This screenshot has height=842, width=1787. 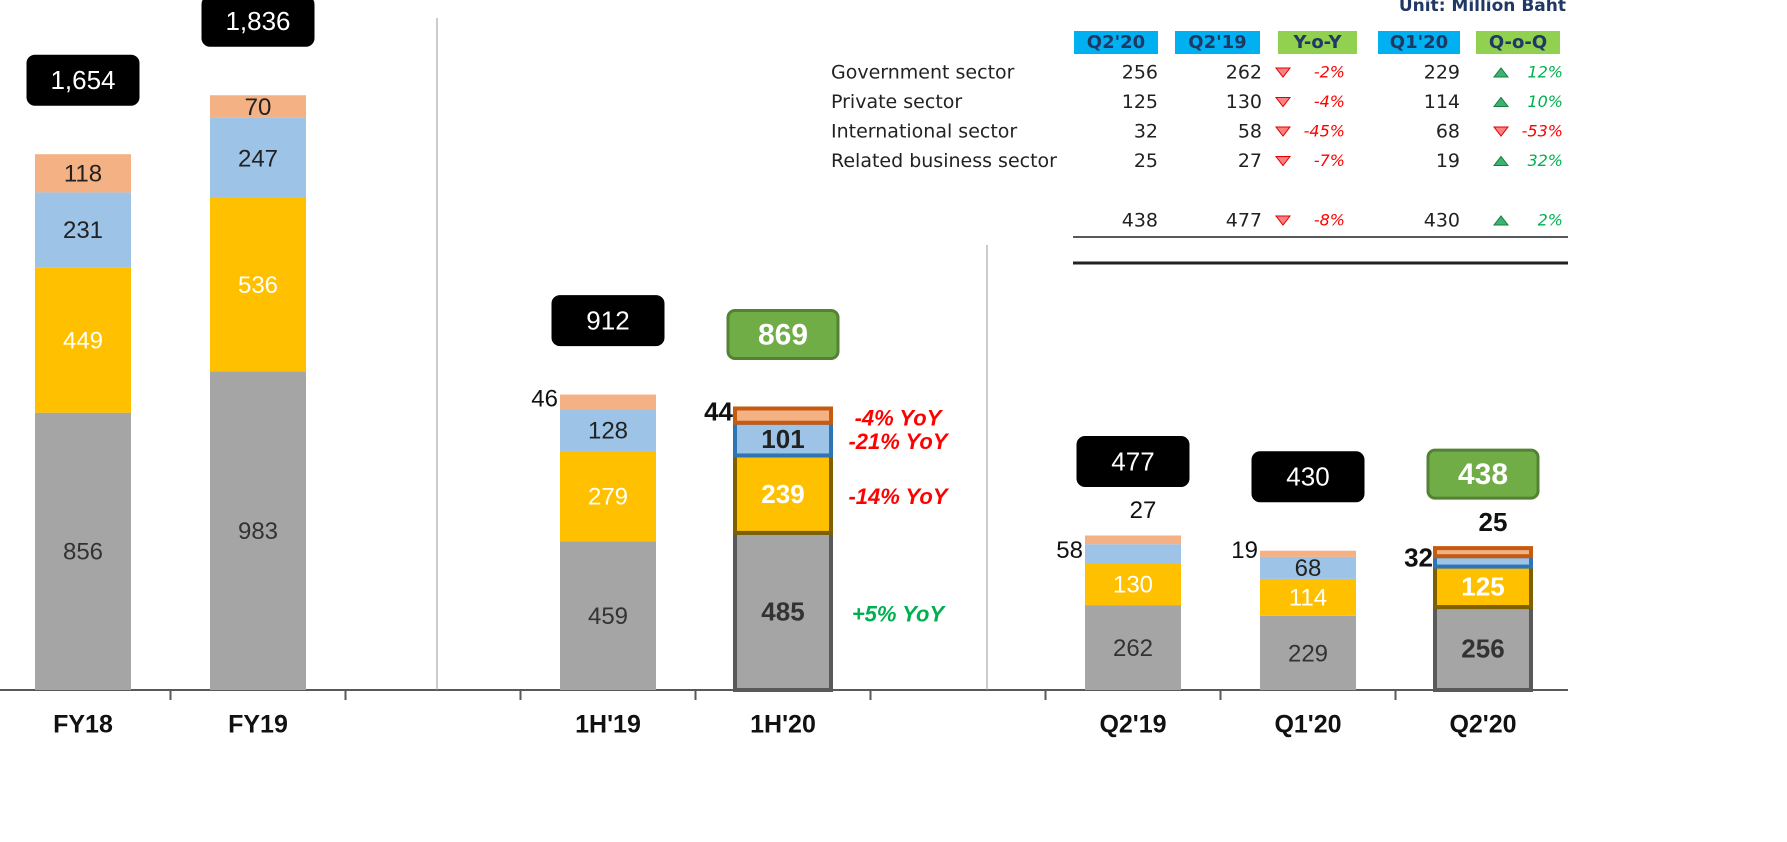 What do you see at coordinates (1442, 73) in the screenshot?
I see `cell-value: 229` at bounding box center [1442, 73].